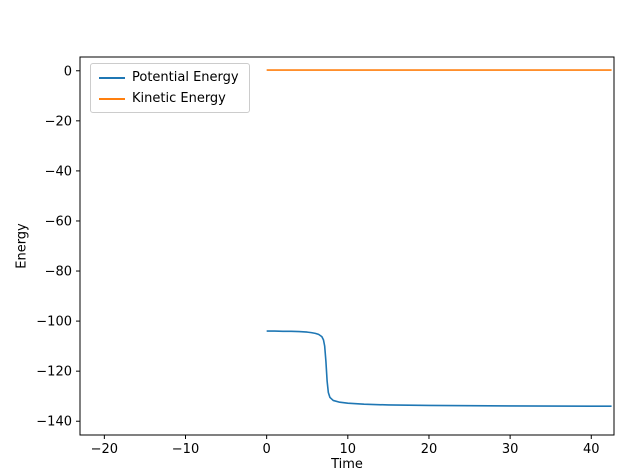  What do you see at coordinates (429, 449) in the screenshot?
I see `x-tick-label: 20` at bounding box center [429, 449].